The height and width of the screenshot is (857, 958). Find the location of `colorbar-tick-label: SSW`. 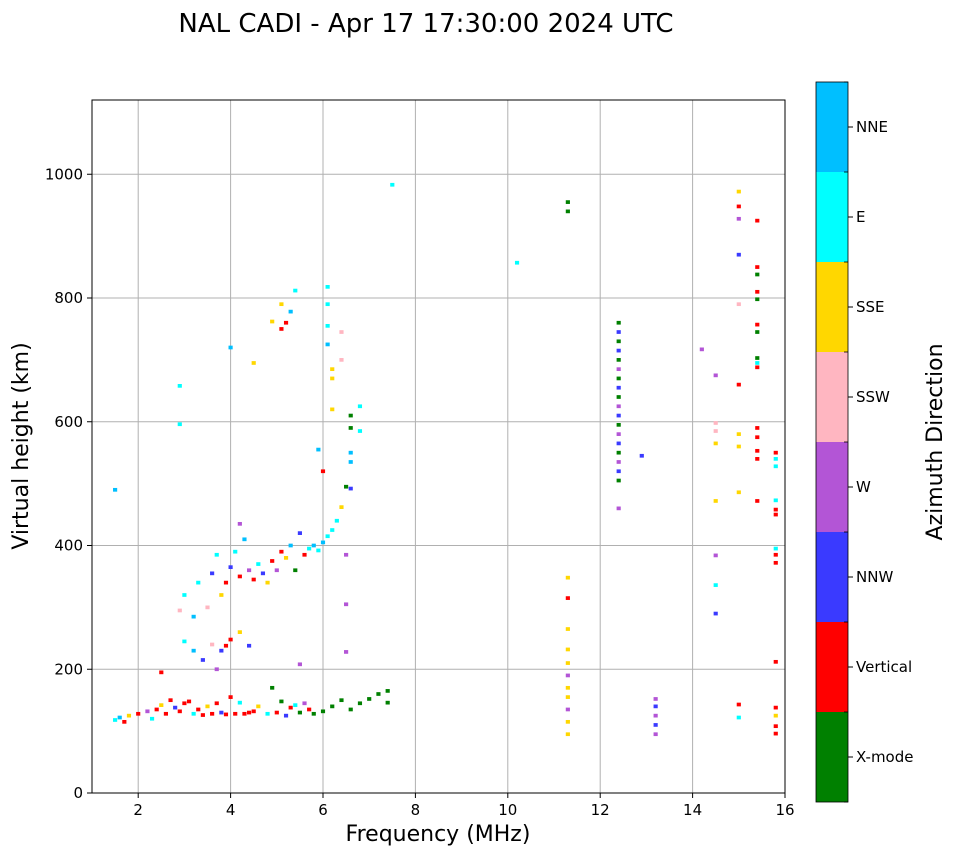

colorbar-tick-label: SSW is located at coordinates (873, 397).